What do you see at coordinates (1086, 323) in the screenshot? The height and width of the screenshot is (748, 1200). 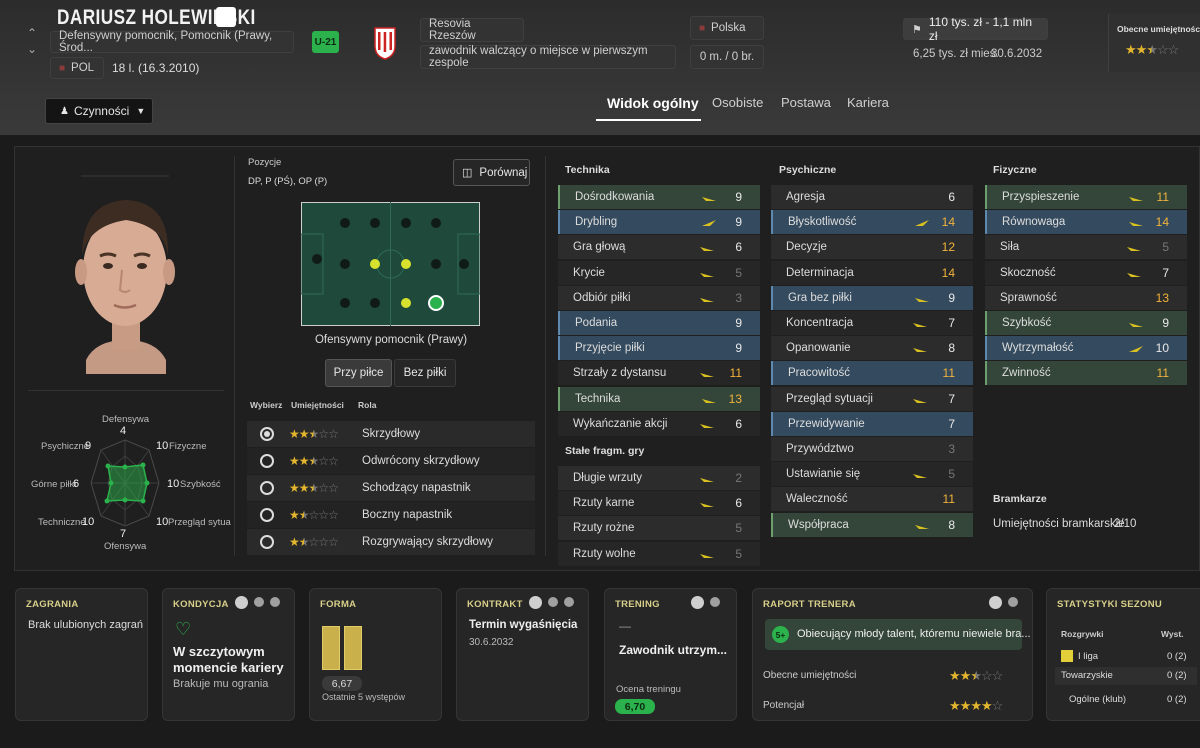 I see `attribute-row: Szybkość 9` at bounding box center [1086, 323].